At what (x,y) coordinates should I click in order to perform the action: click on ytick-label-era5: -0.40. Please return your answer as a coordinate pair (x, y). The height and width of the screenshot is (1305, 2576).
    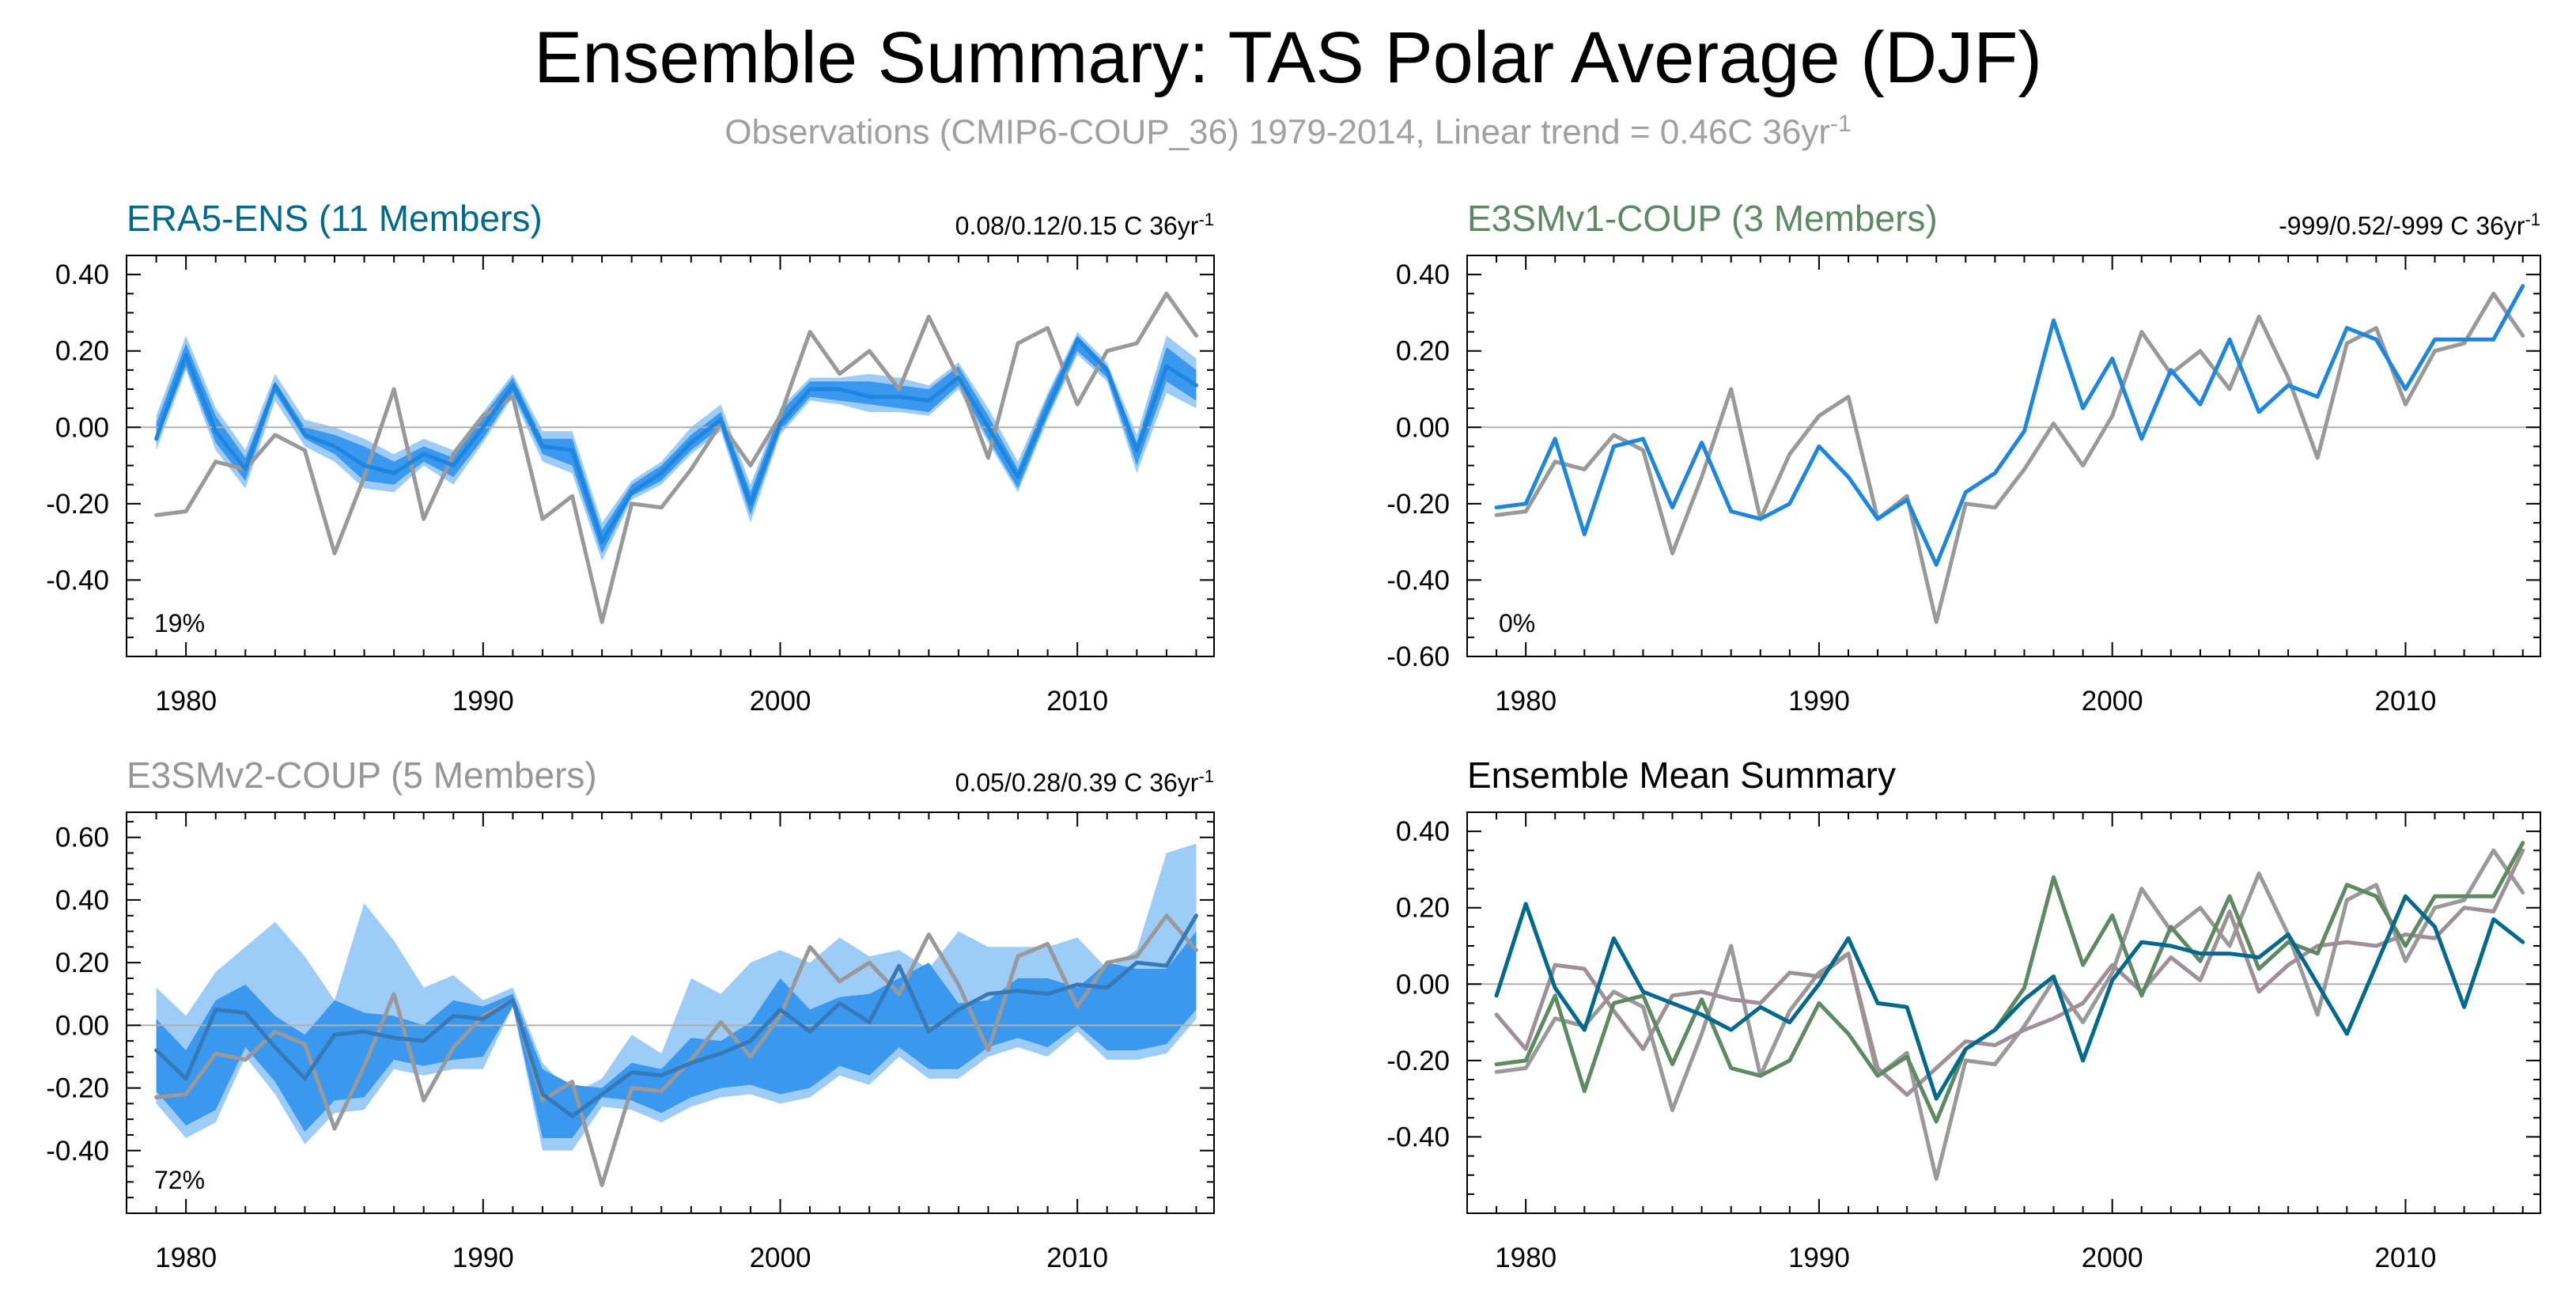
    Looking at the image, I should click on (78, 580).